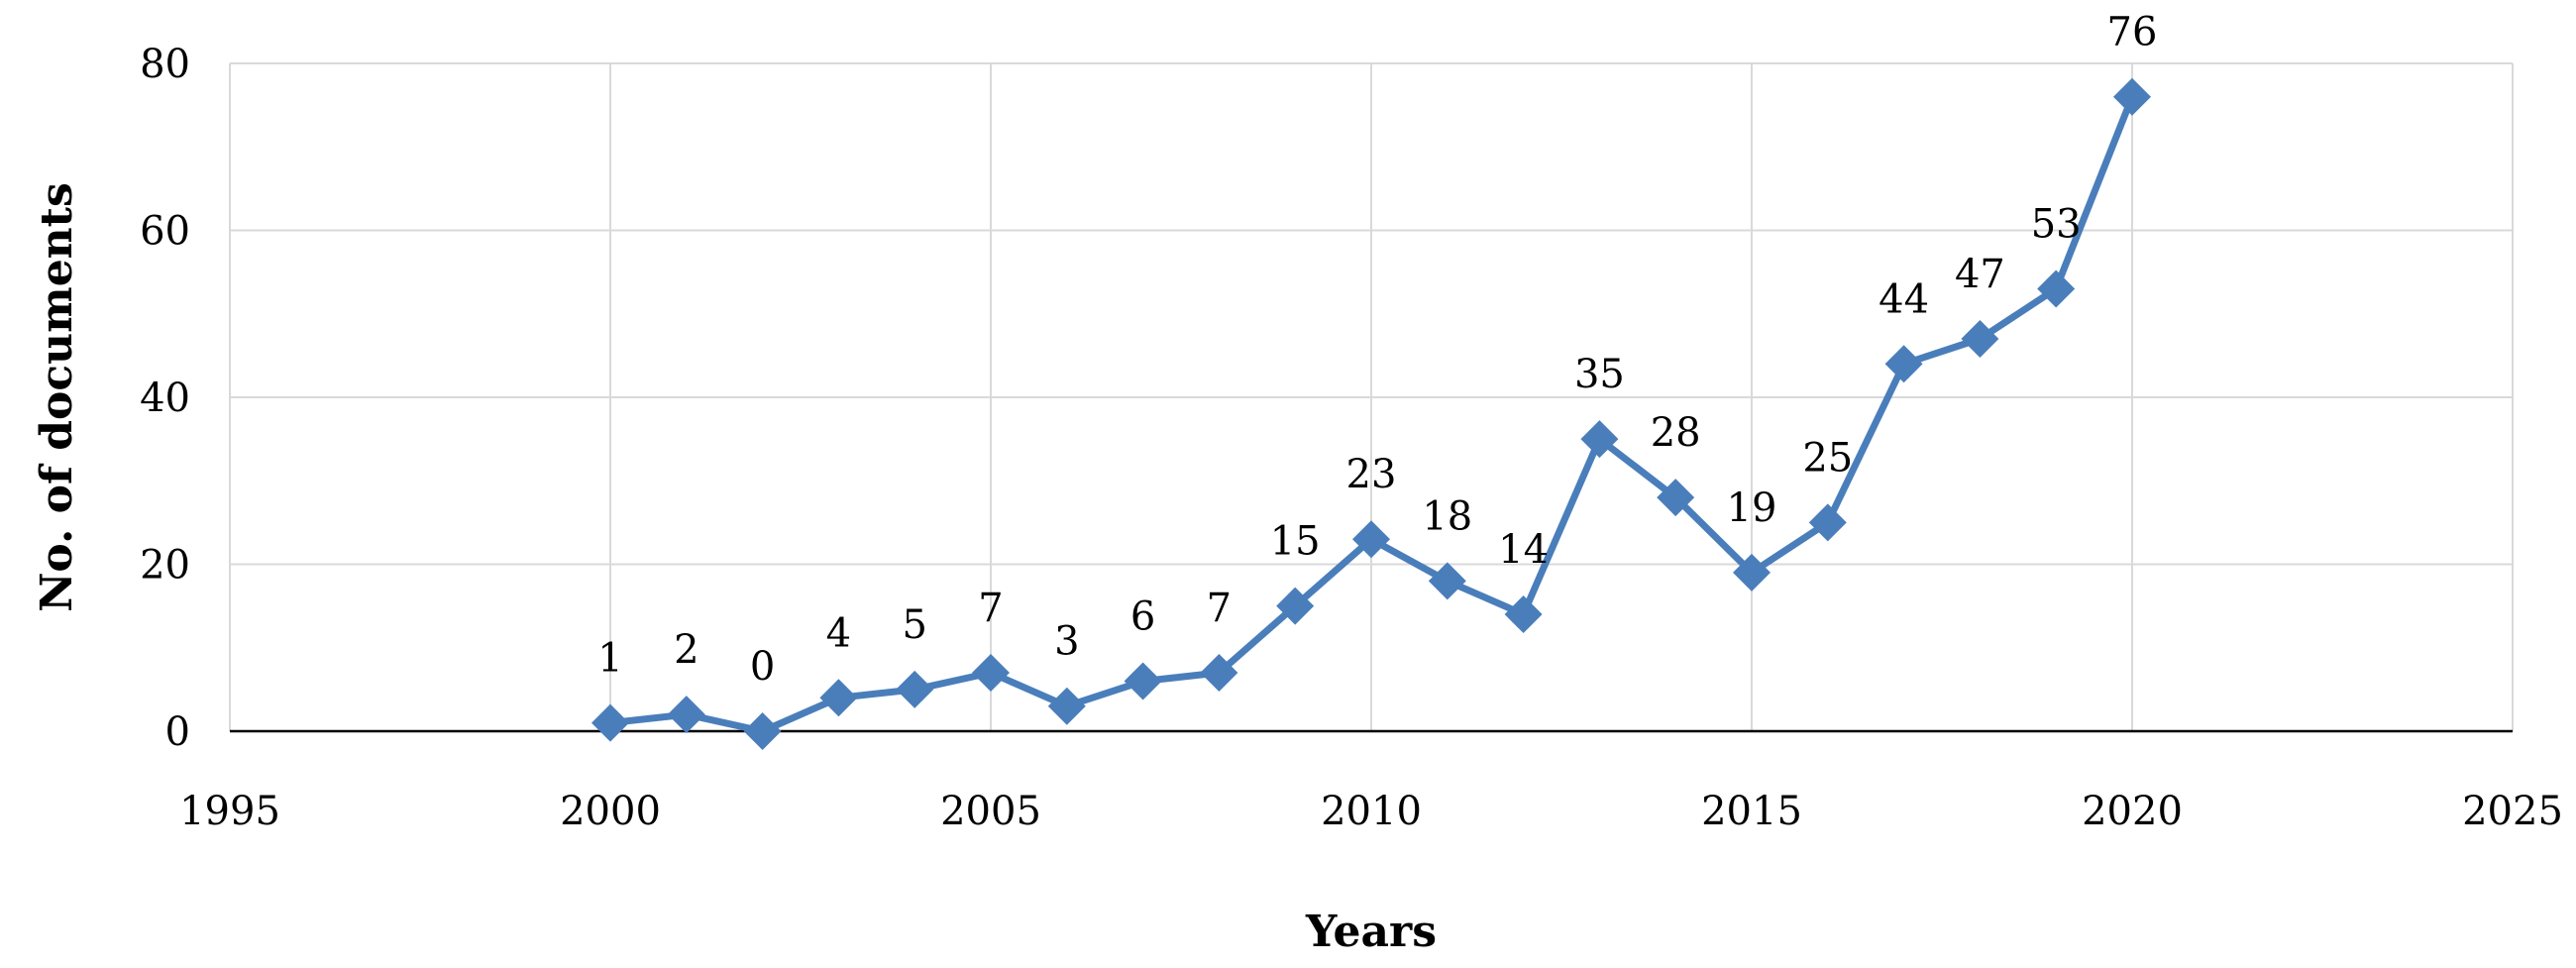 The image size is (2576, 968). I want to click on x-tick-label: 2010, so click(1371, 811).